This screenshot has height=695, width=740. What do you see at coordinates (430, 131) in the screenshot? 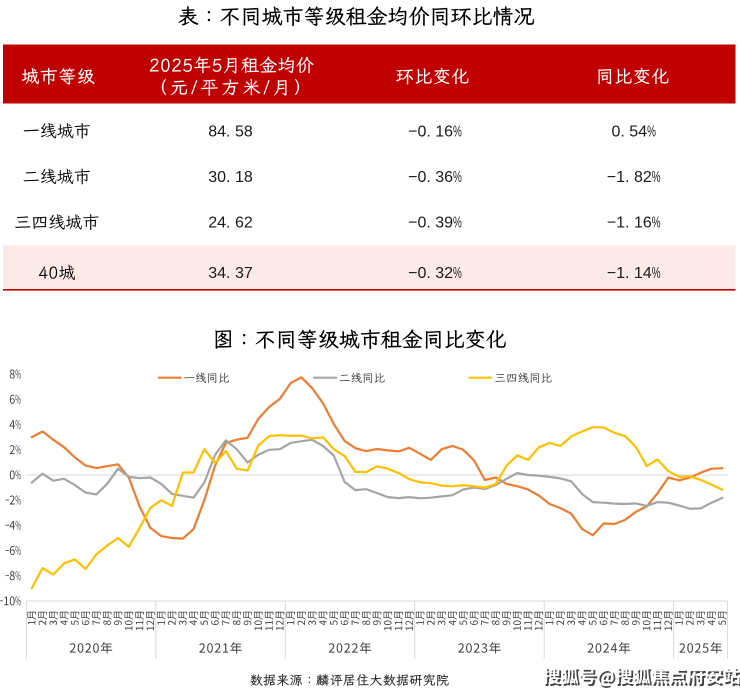
I see `svg-text: −0. 16` at bounding box center [430, 131].